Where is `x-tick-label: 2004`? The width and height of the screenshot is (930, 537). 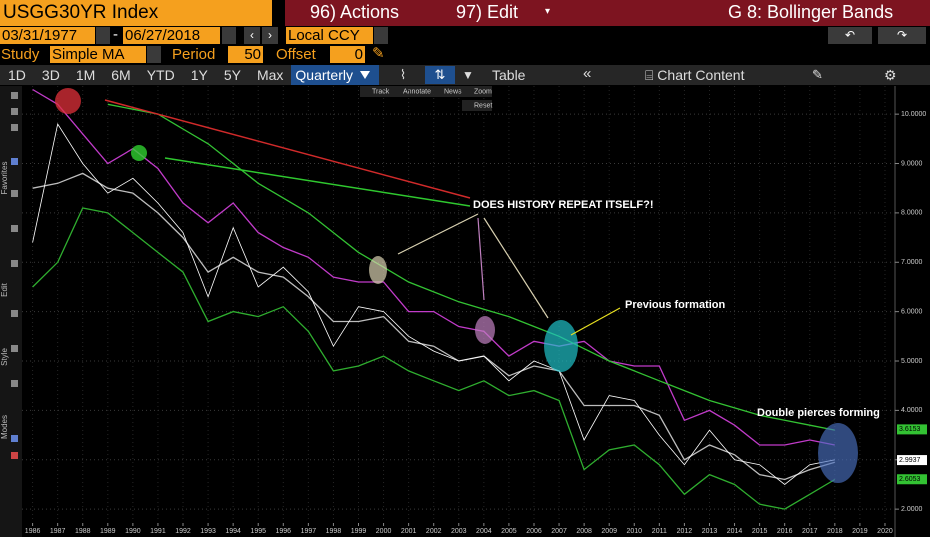
x-tick-label: 2004 is located at coordinates (484, 531).